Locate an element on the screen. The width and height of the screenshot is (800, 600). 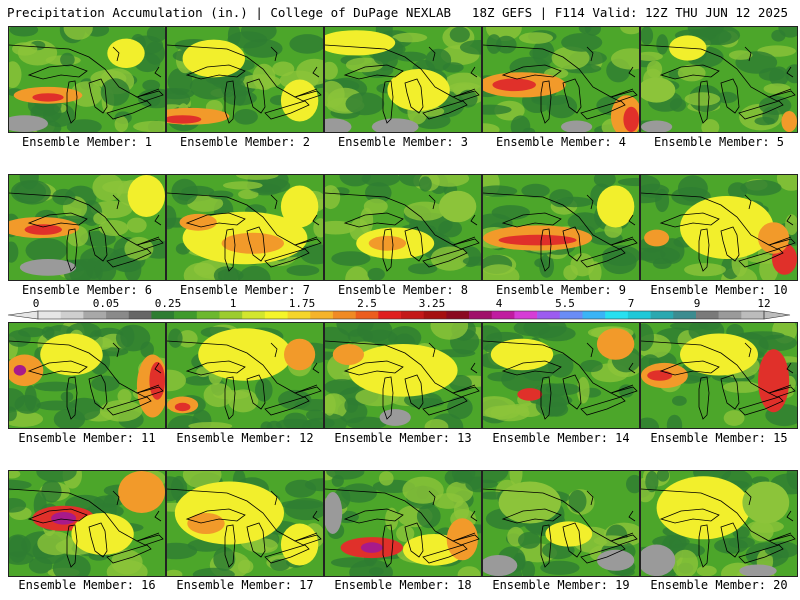
colorbar is located at coordinates (399, 315).